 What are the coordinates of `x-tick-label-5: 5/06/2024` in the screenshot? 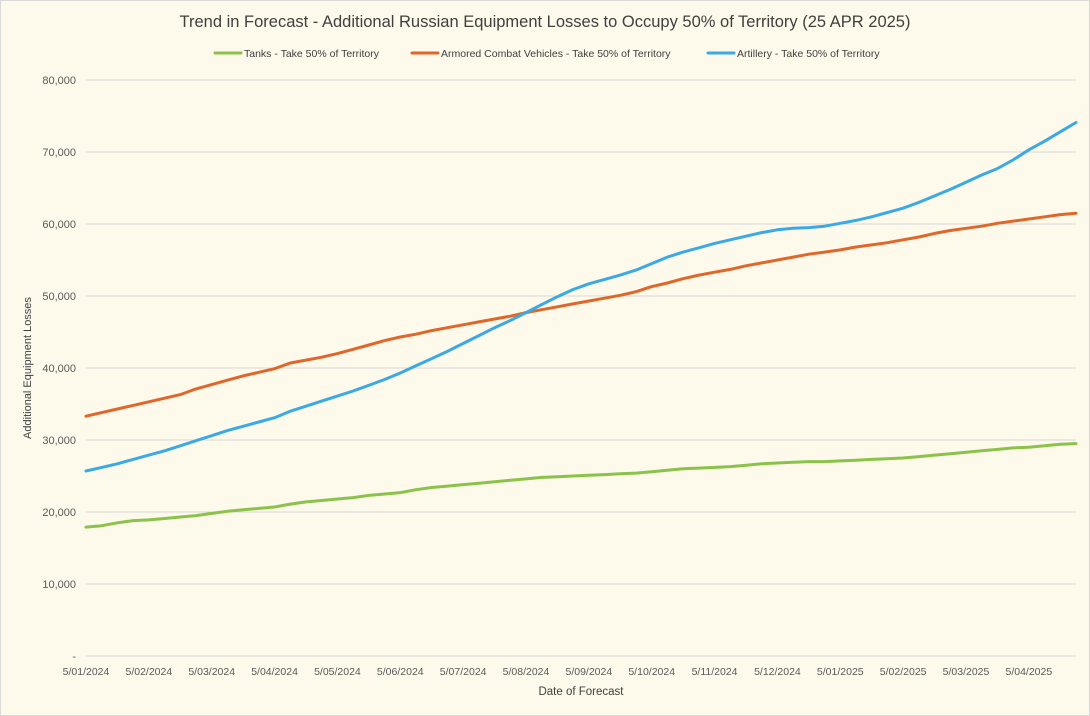 It's located at (400, 672).